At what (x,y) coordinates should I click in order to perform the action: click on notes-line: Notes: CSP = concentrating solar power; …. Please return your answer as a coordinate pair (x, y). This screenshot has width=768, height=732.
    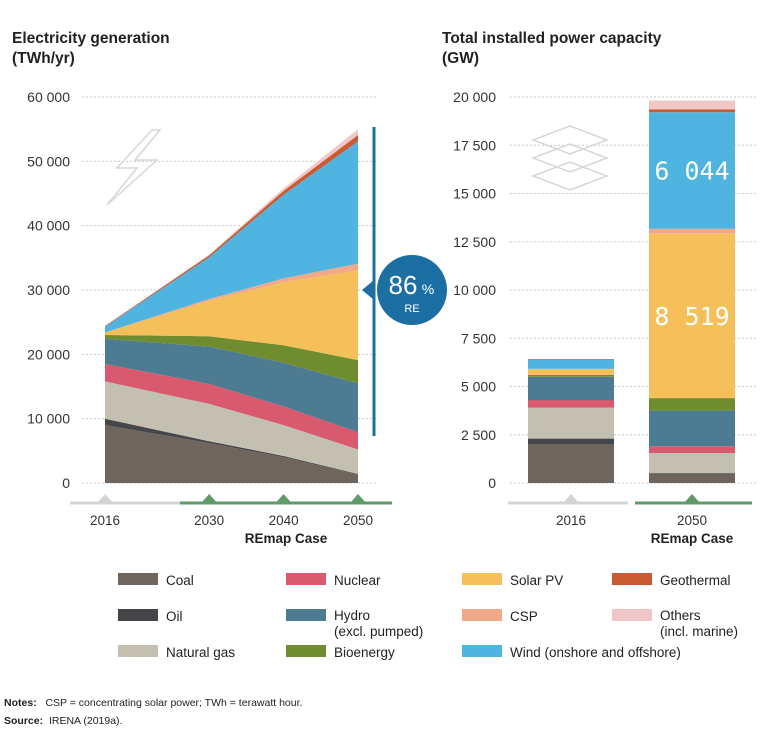
    Looking at the image, I should click on (153, 703).